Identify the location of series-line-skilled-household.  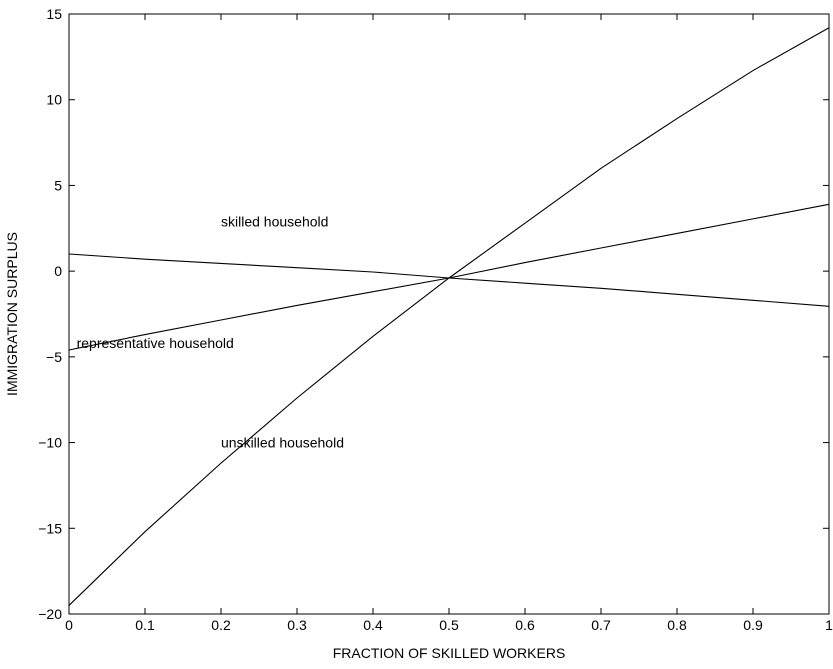
(449, 280).